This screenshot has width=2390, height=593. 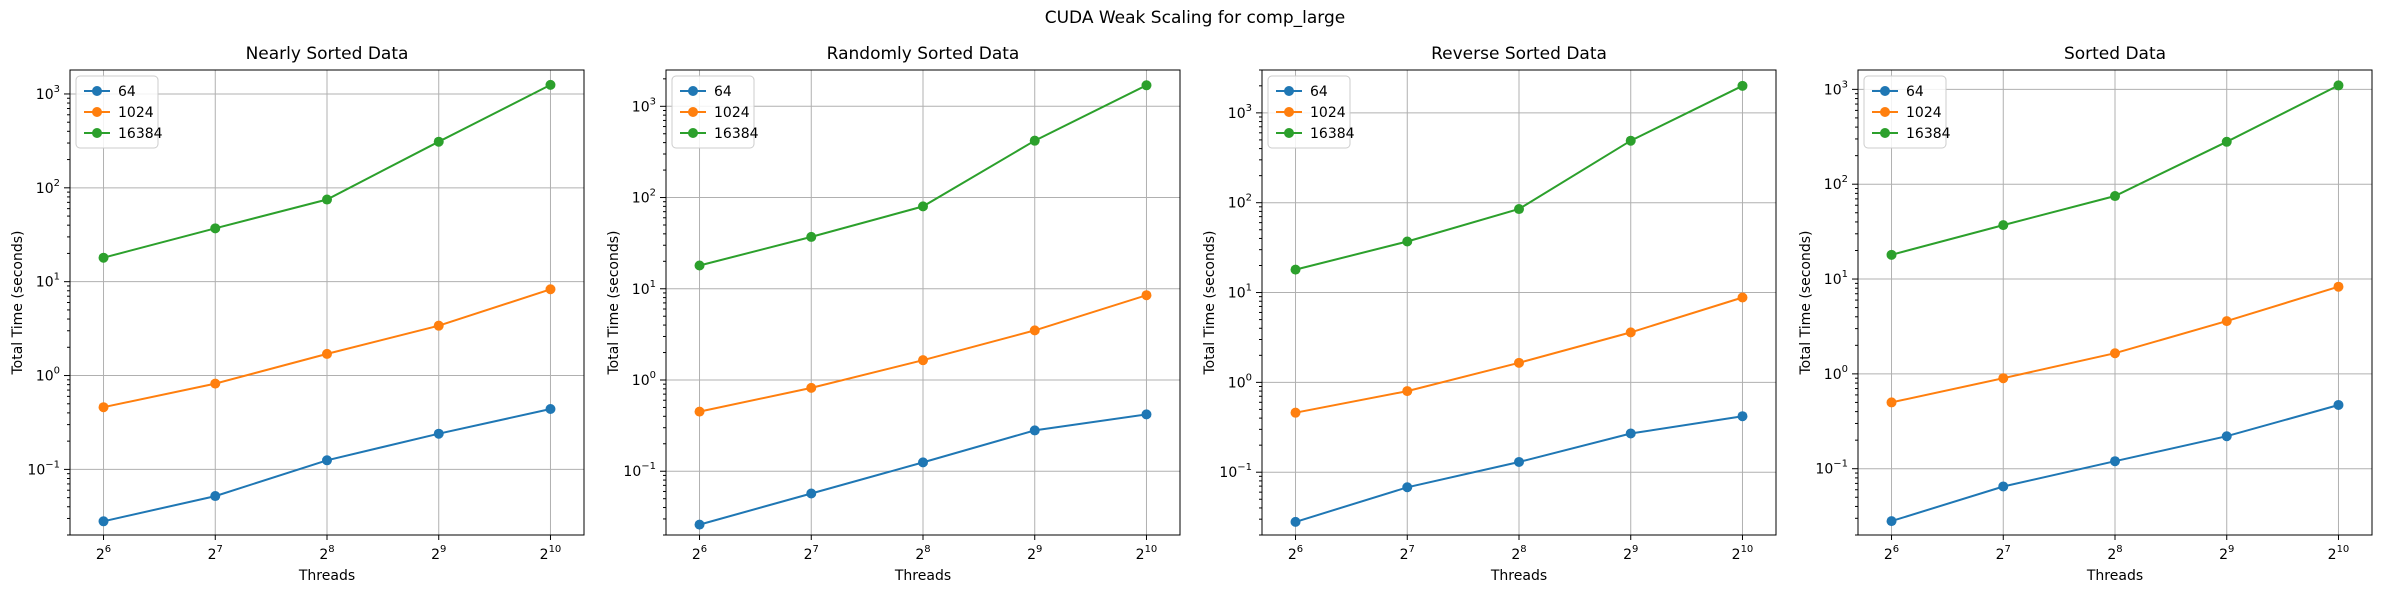 I want to click on subplot-title: Reverse Sorted Data, so click(x=1519, y=54).